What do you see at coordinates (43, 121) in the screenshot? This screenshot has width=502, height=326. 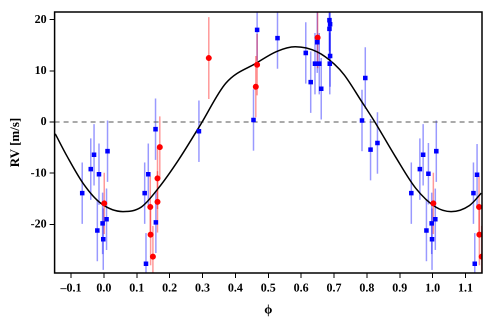 I see `y-tick-label: 0` at bounding box center [43, 121].